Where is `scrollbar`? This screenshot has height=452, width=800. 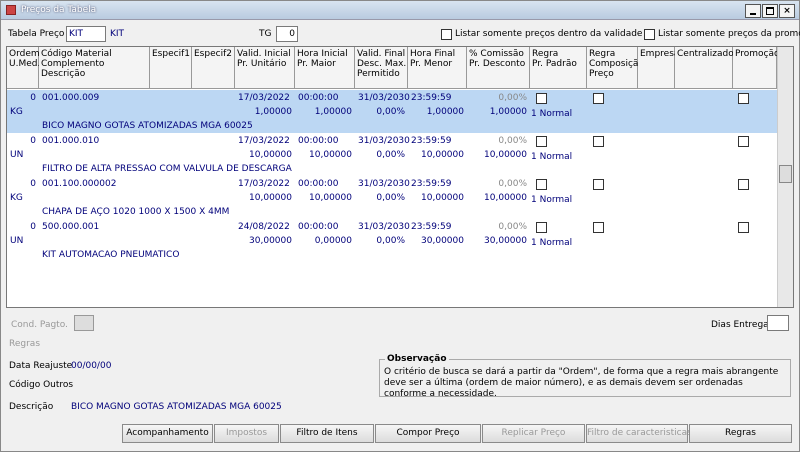
scrollbar is located at coordinates (785, 177).